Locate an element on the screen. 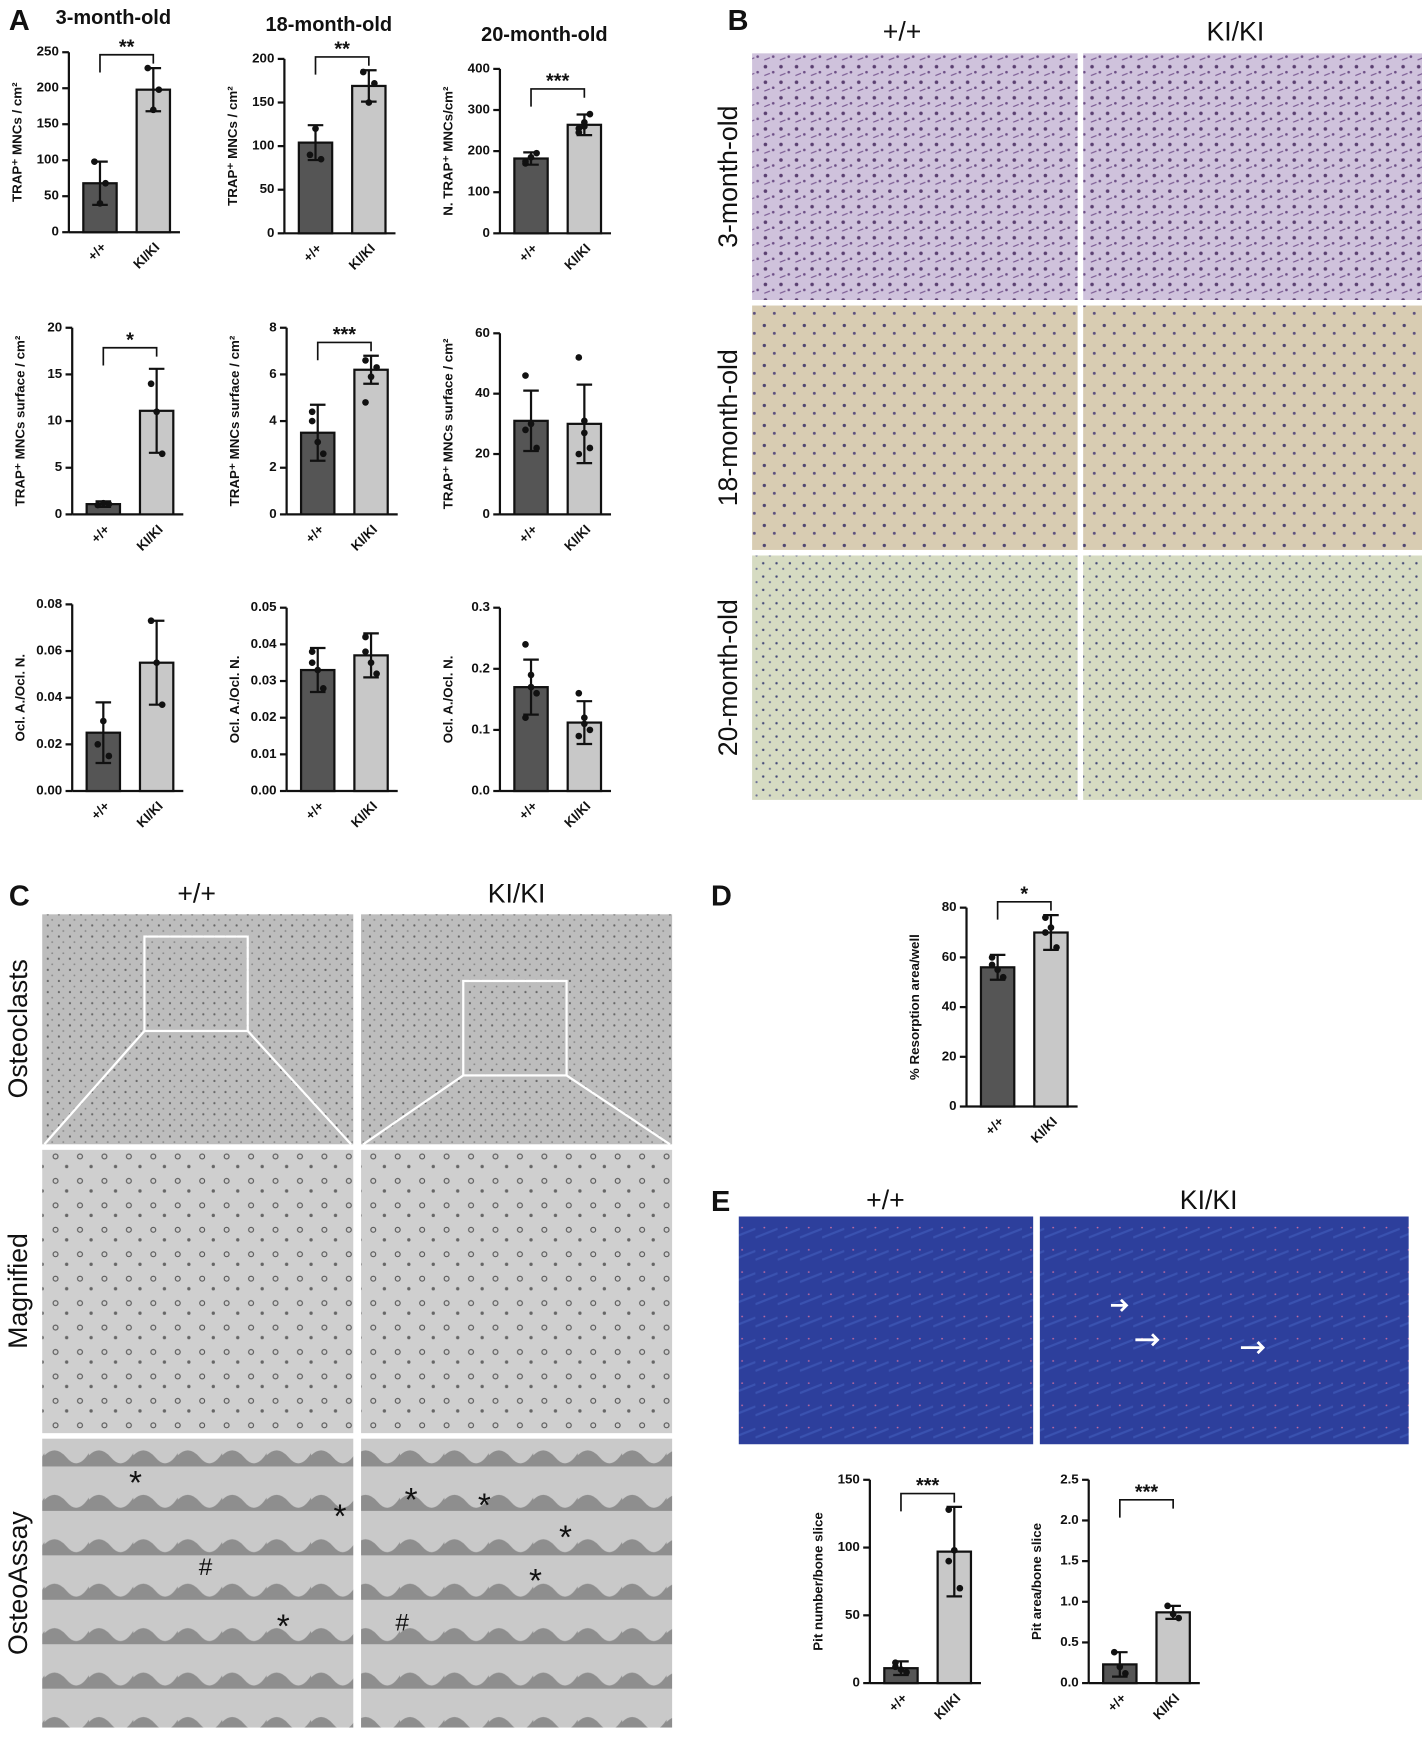 The image size is (1422, 1754). y-tick-label: 0.05 is located at coordinates (264, 606).